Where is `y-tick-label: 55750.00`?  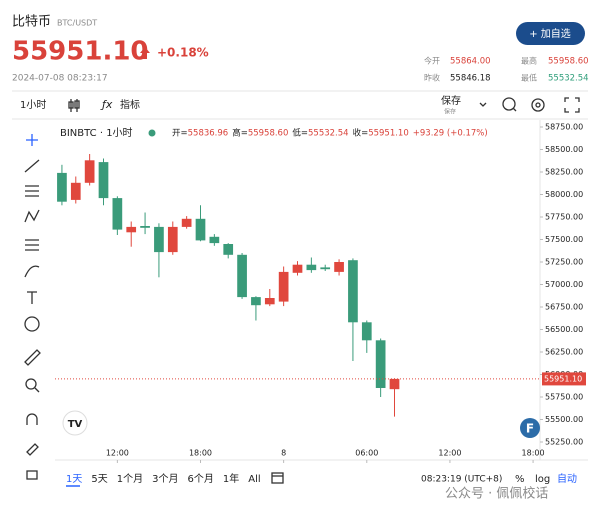
y-tick-label: 55750.00 is located at coordinates (564, 397).